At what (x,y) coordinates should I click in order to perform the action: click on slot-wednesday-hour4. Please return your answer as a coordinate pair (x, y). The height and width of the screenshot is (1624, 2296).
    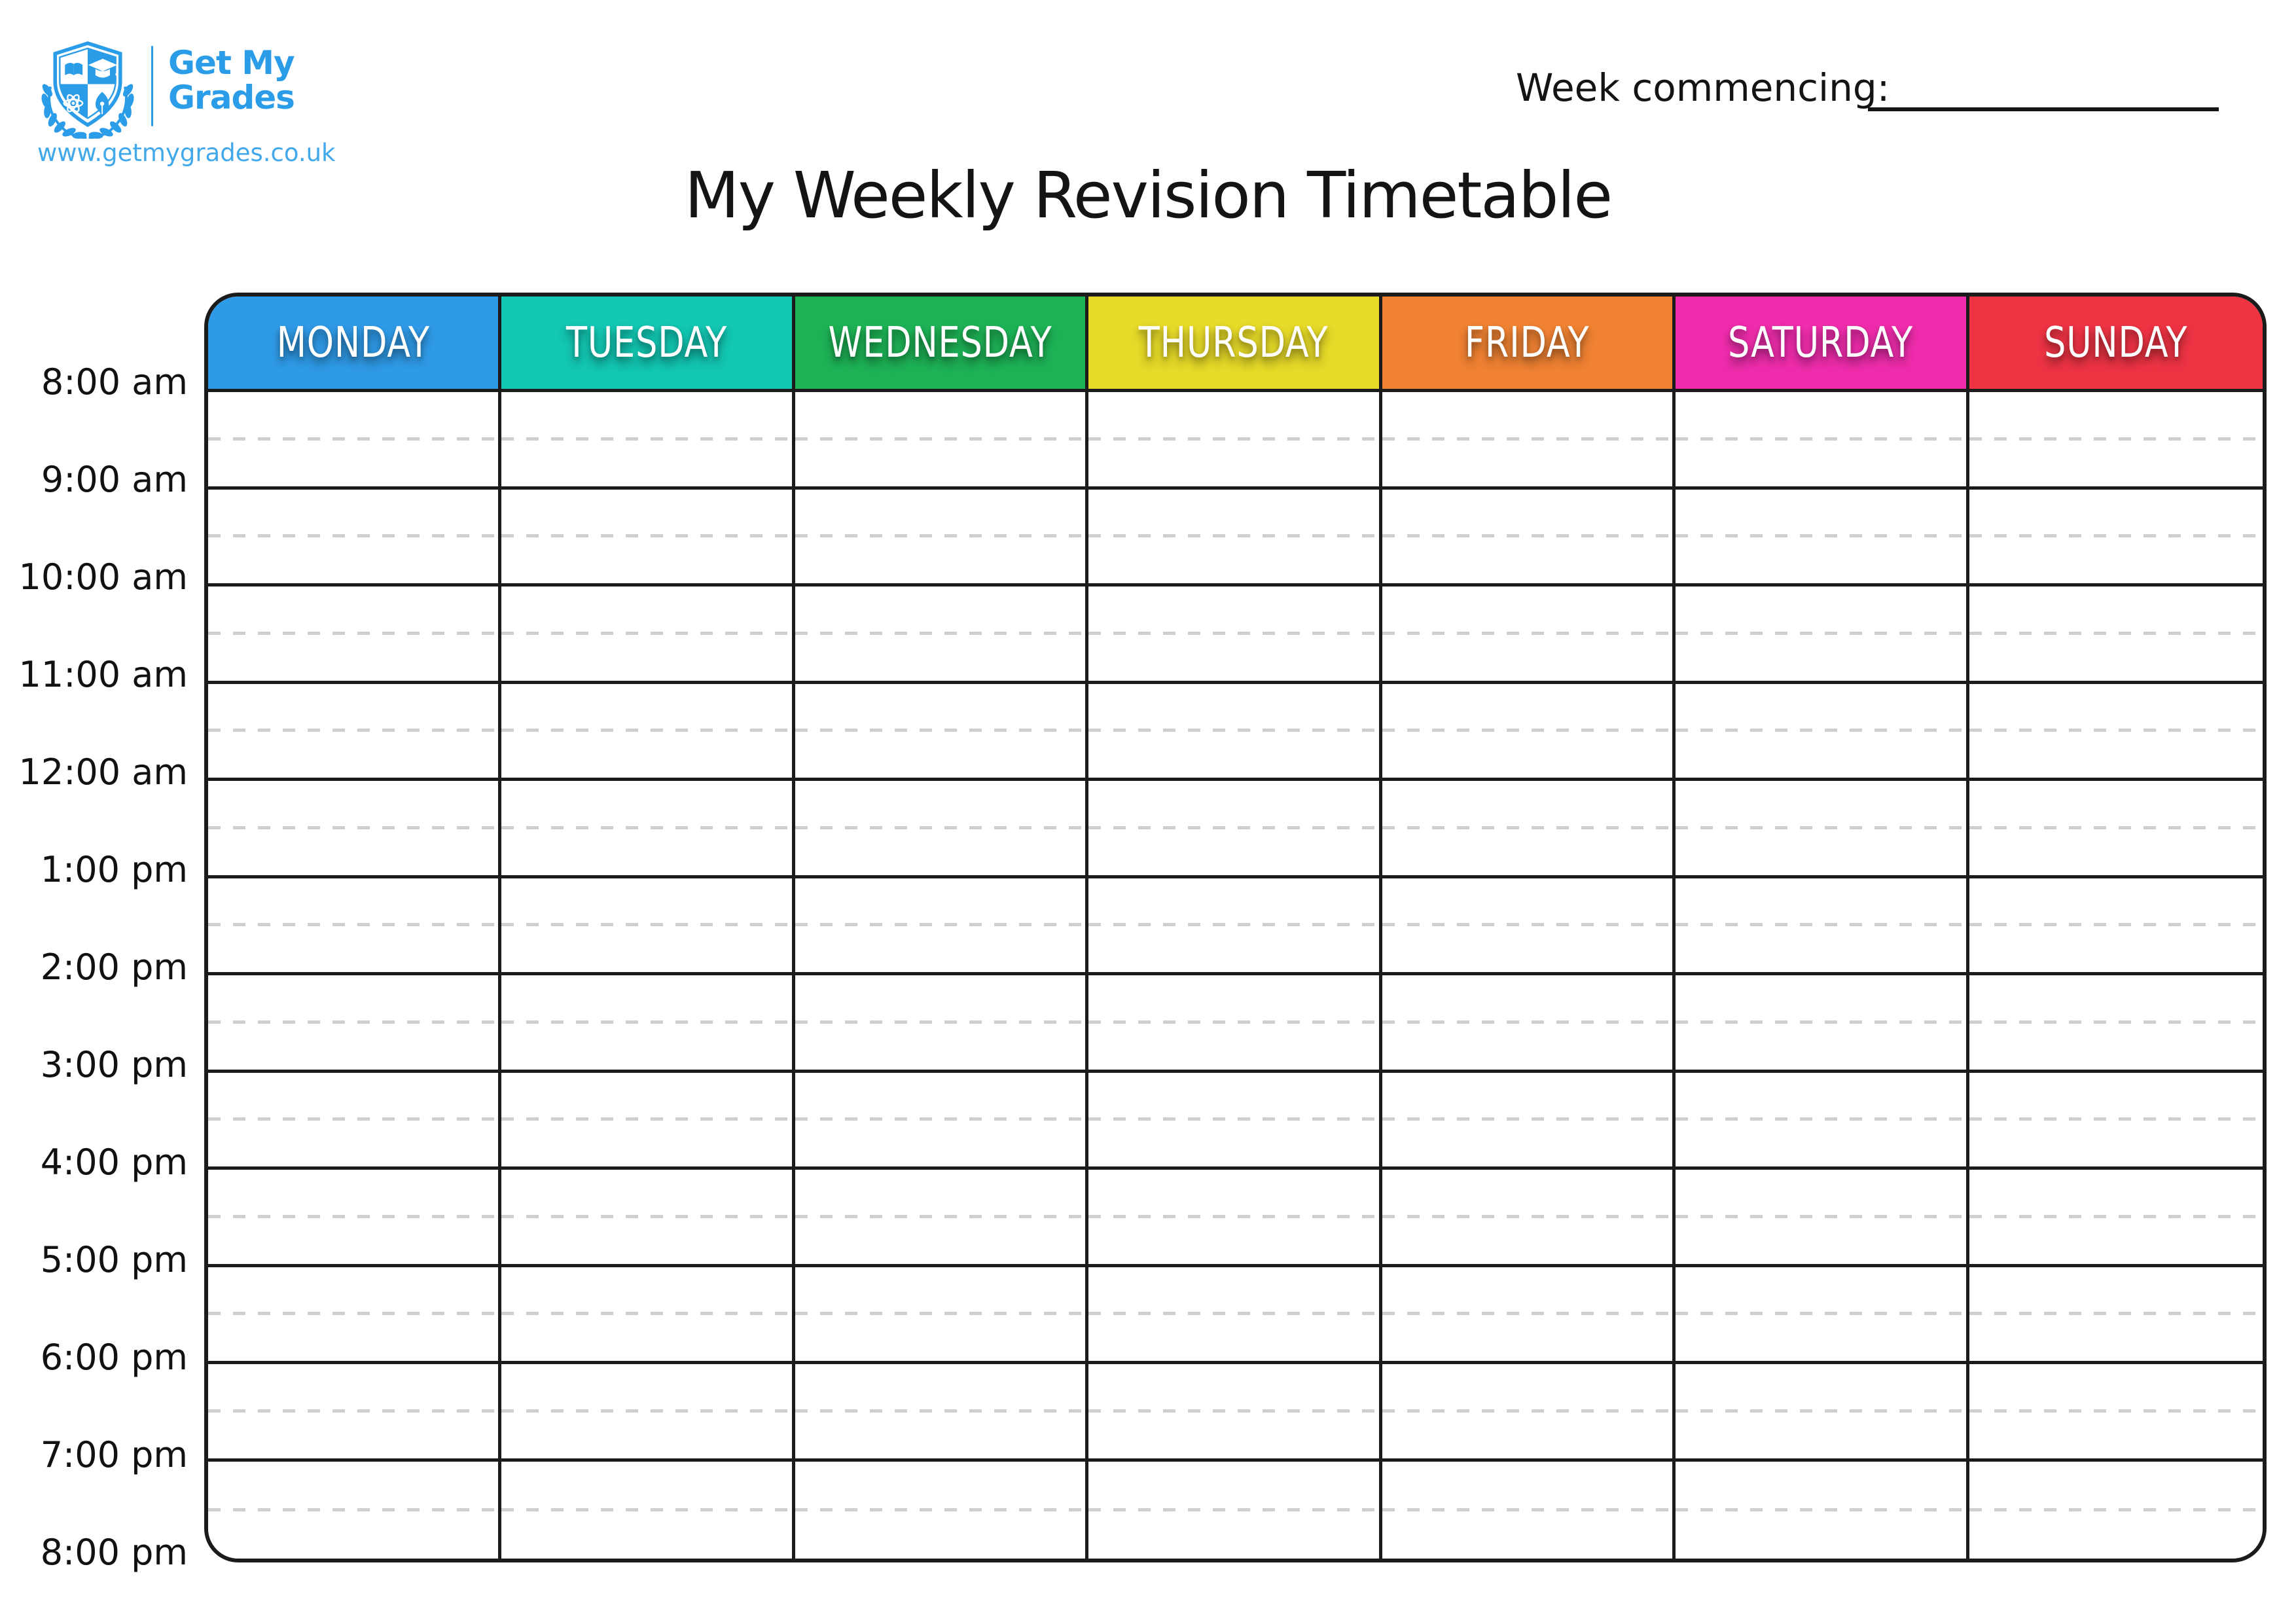
    Looking at the image, I should click on (942, 830).